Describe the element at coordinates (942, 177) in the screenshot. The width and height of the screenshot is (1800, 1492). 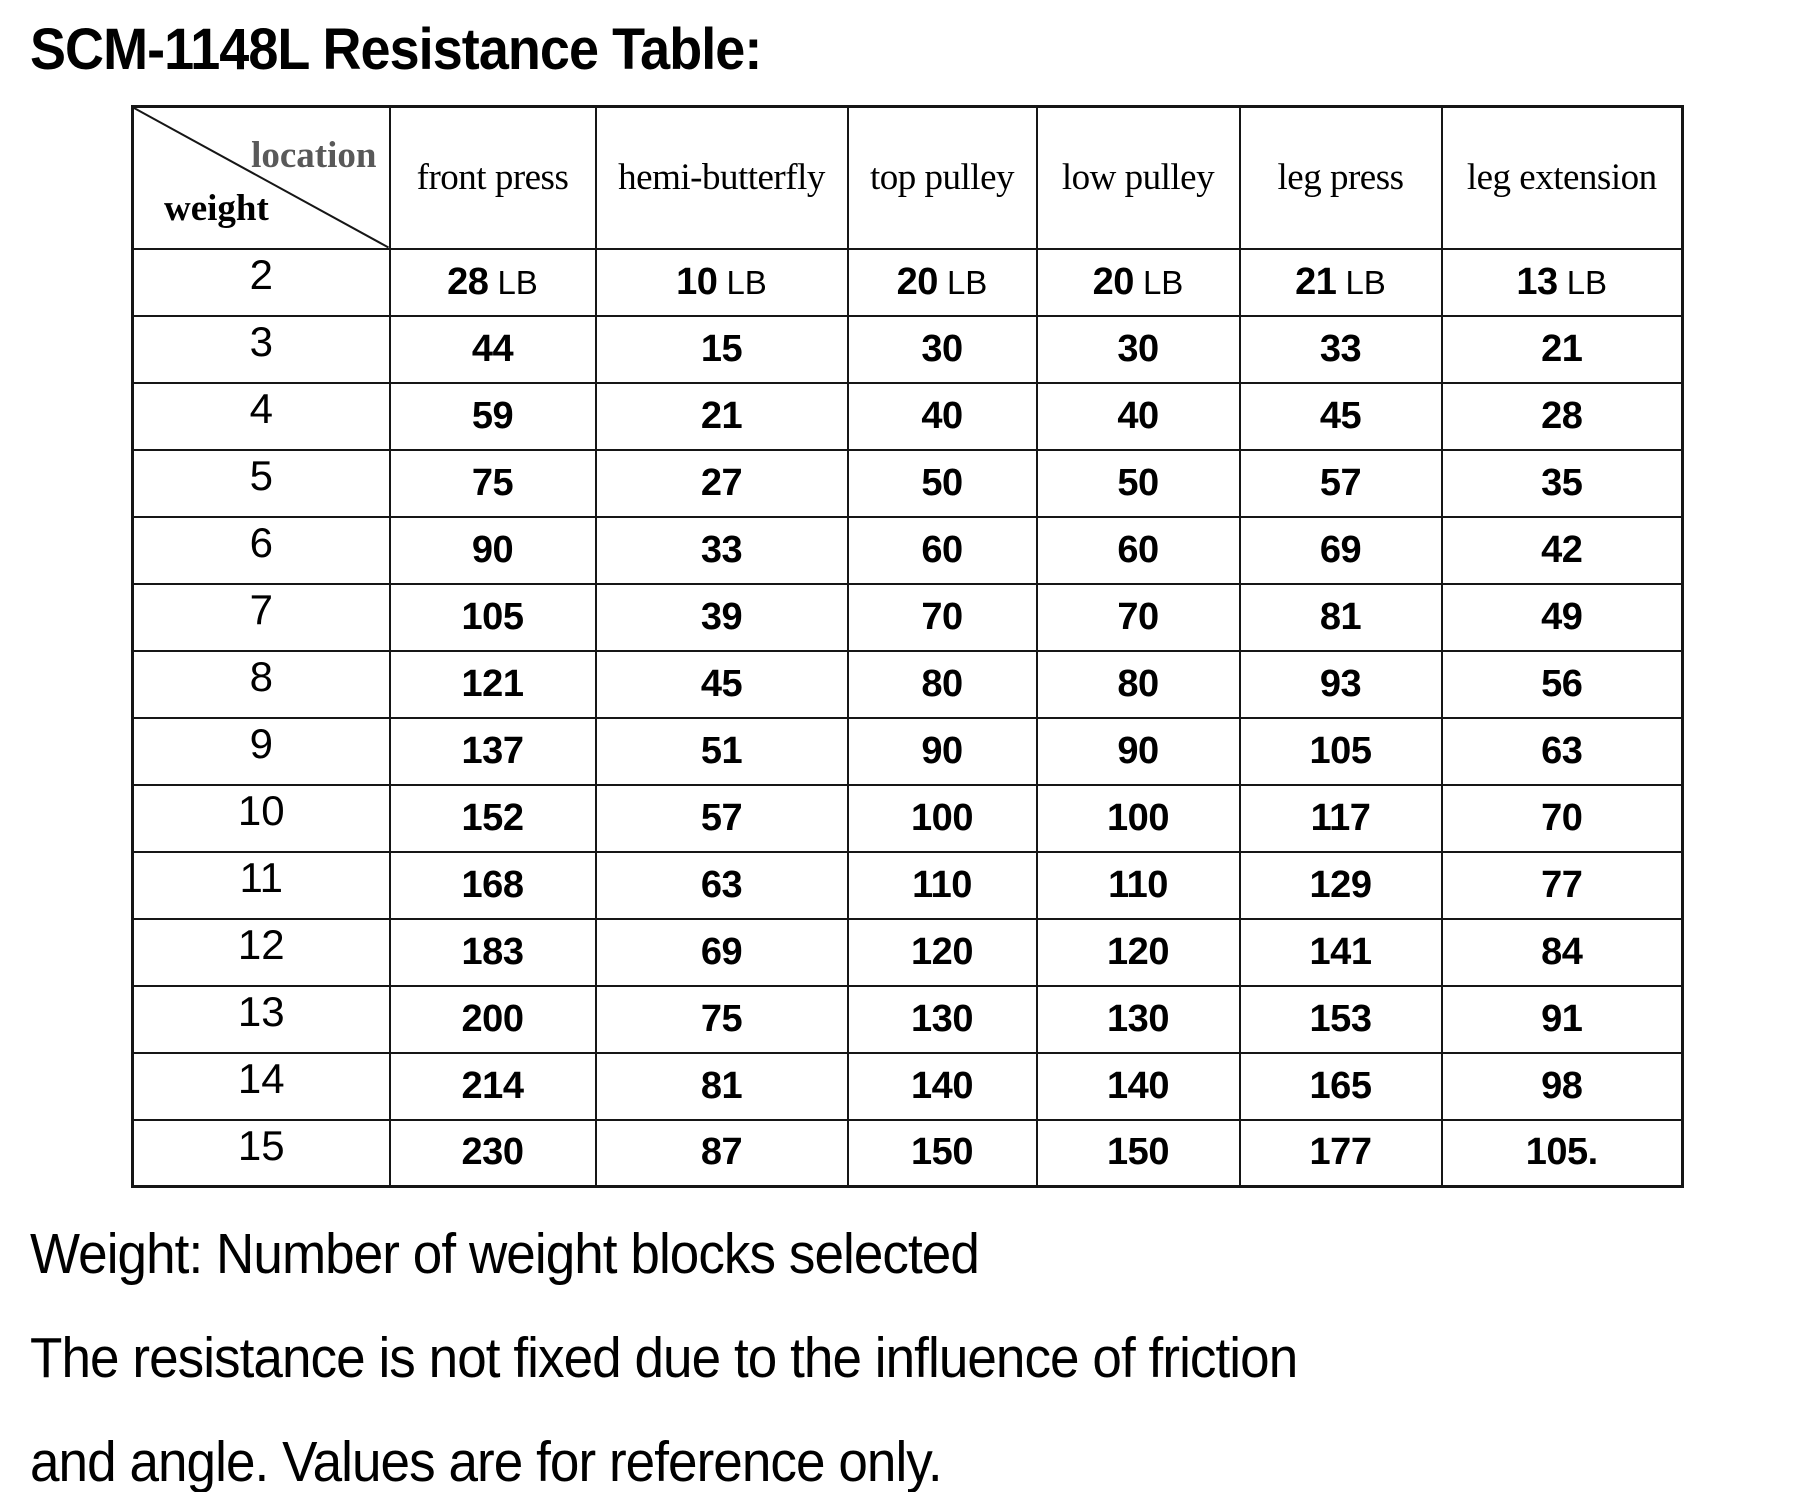
I see `column-header-top-pulley: top pulley` at that location.